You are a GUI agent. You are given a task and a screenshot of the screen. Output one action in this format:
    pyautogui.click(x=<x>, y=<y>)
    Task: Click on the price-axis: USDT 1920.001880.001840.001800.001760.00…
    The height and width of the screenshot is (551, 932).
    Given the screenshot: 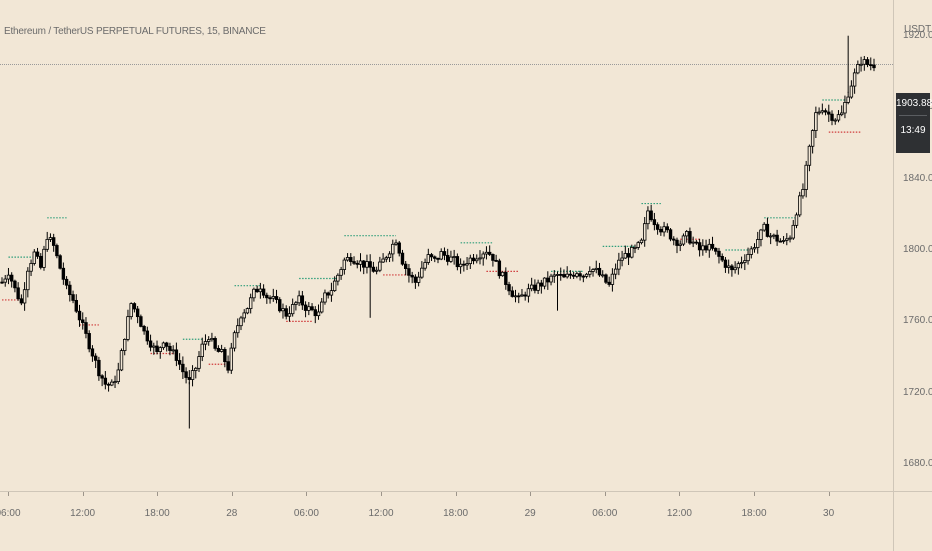 What is the action you would take?
    pyautogui.click(x=912, y=245)
    